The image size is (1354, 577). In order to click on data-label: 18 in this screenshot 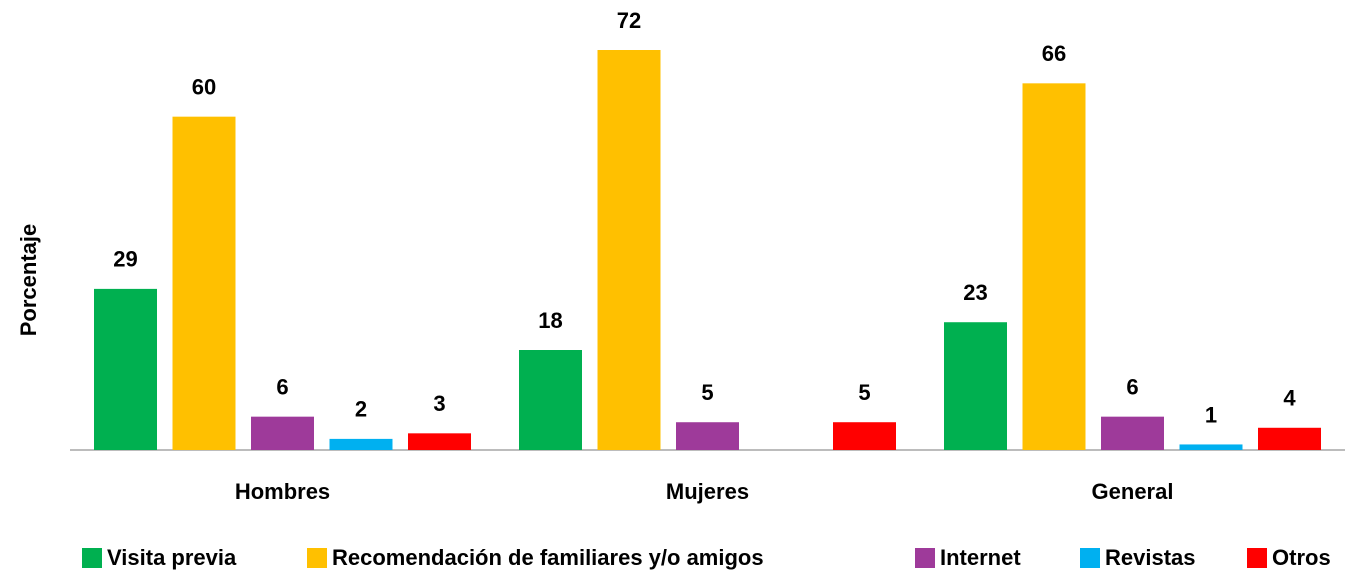, I will do `click(550, 320)`.